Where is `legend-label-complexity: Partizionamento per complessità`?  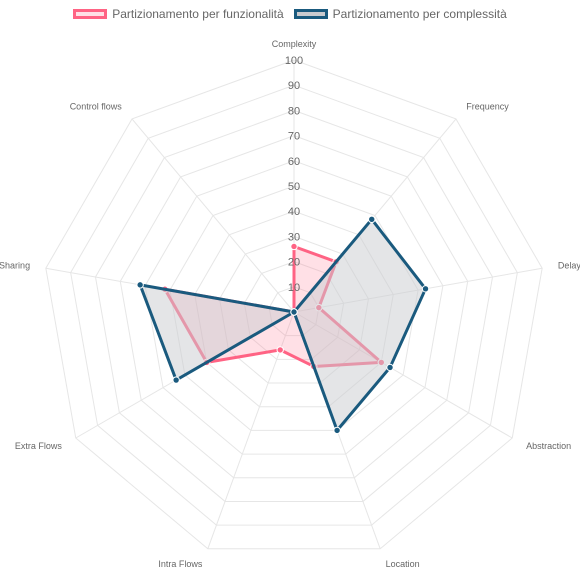 legend-label-complexity: Partizionamento per complessità is located at coordinates (419, 14).